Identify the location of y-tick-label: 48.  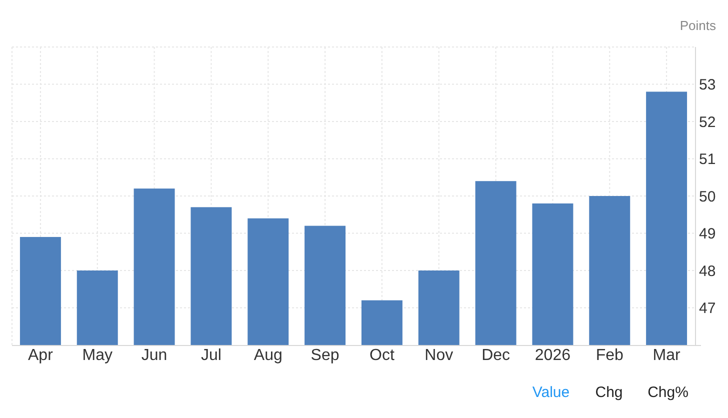
(707, 271).